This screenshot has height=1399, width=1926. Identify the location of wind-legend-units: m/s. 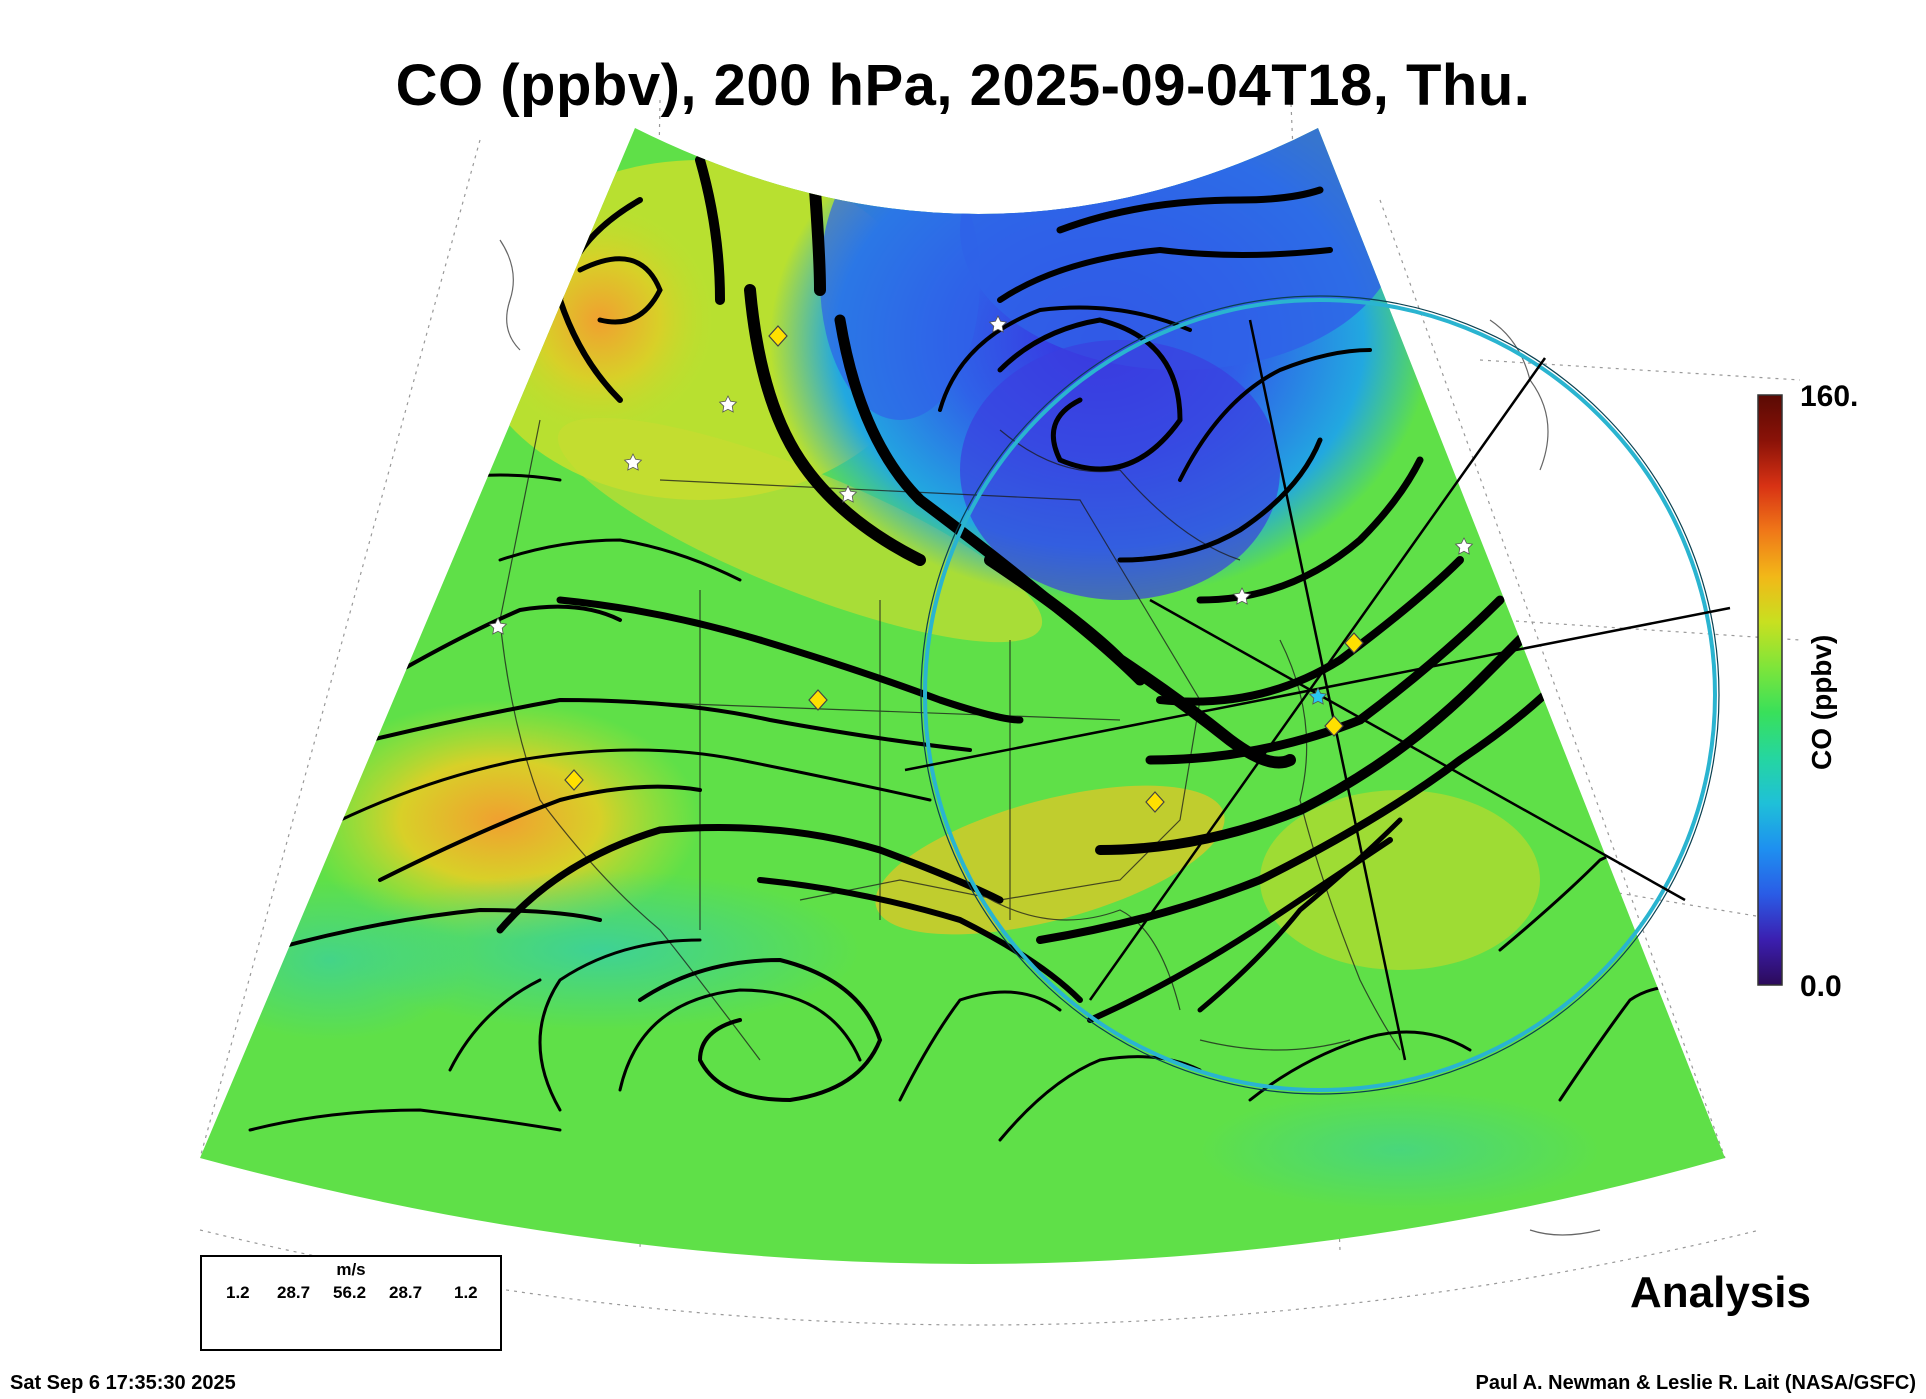
(351, 1269).